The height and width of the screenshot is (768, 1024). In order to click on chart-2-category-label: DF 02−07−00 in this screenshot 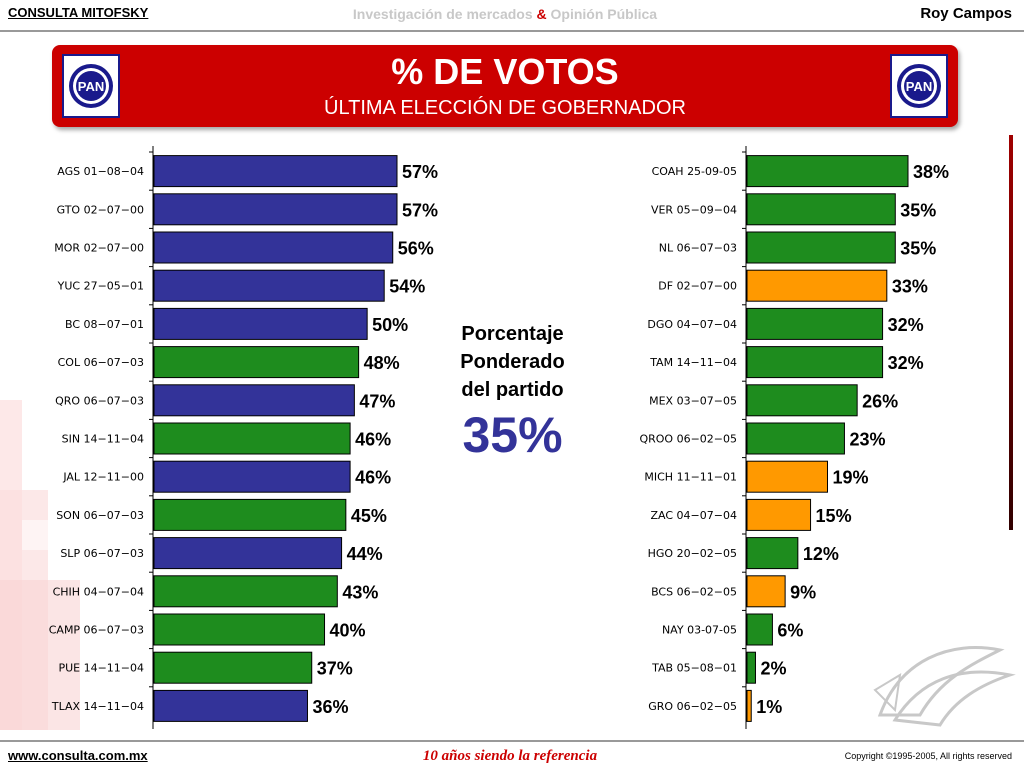, I will do `click(697, 286)`.